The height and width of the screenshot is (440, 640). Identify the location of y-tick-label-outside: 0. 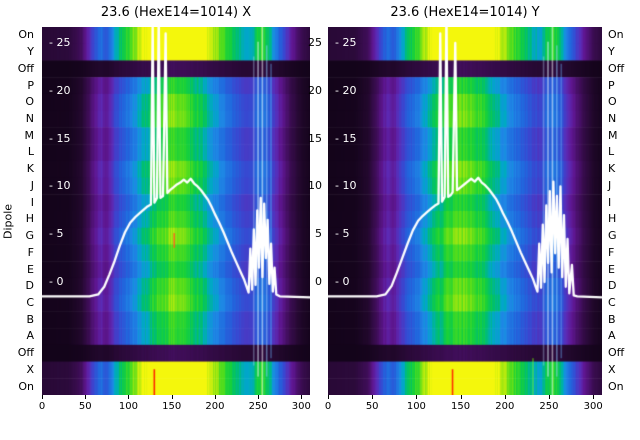
(318, 281).